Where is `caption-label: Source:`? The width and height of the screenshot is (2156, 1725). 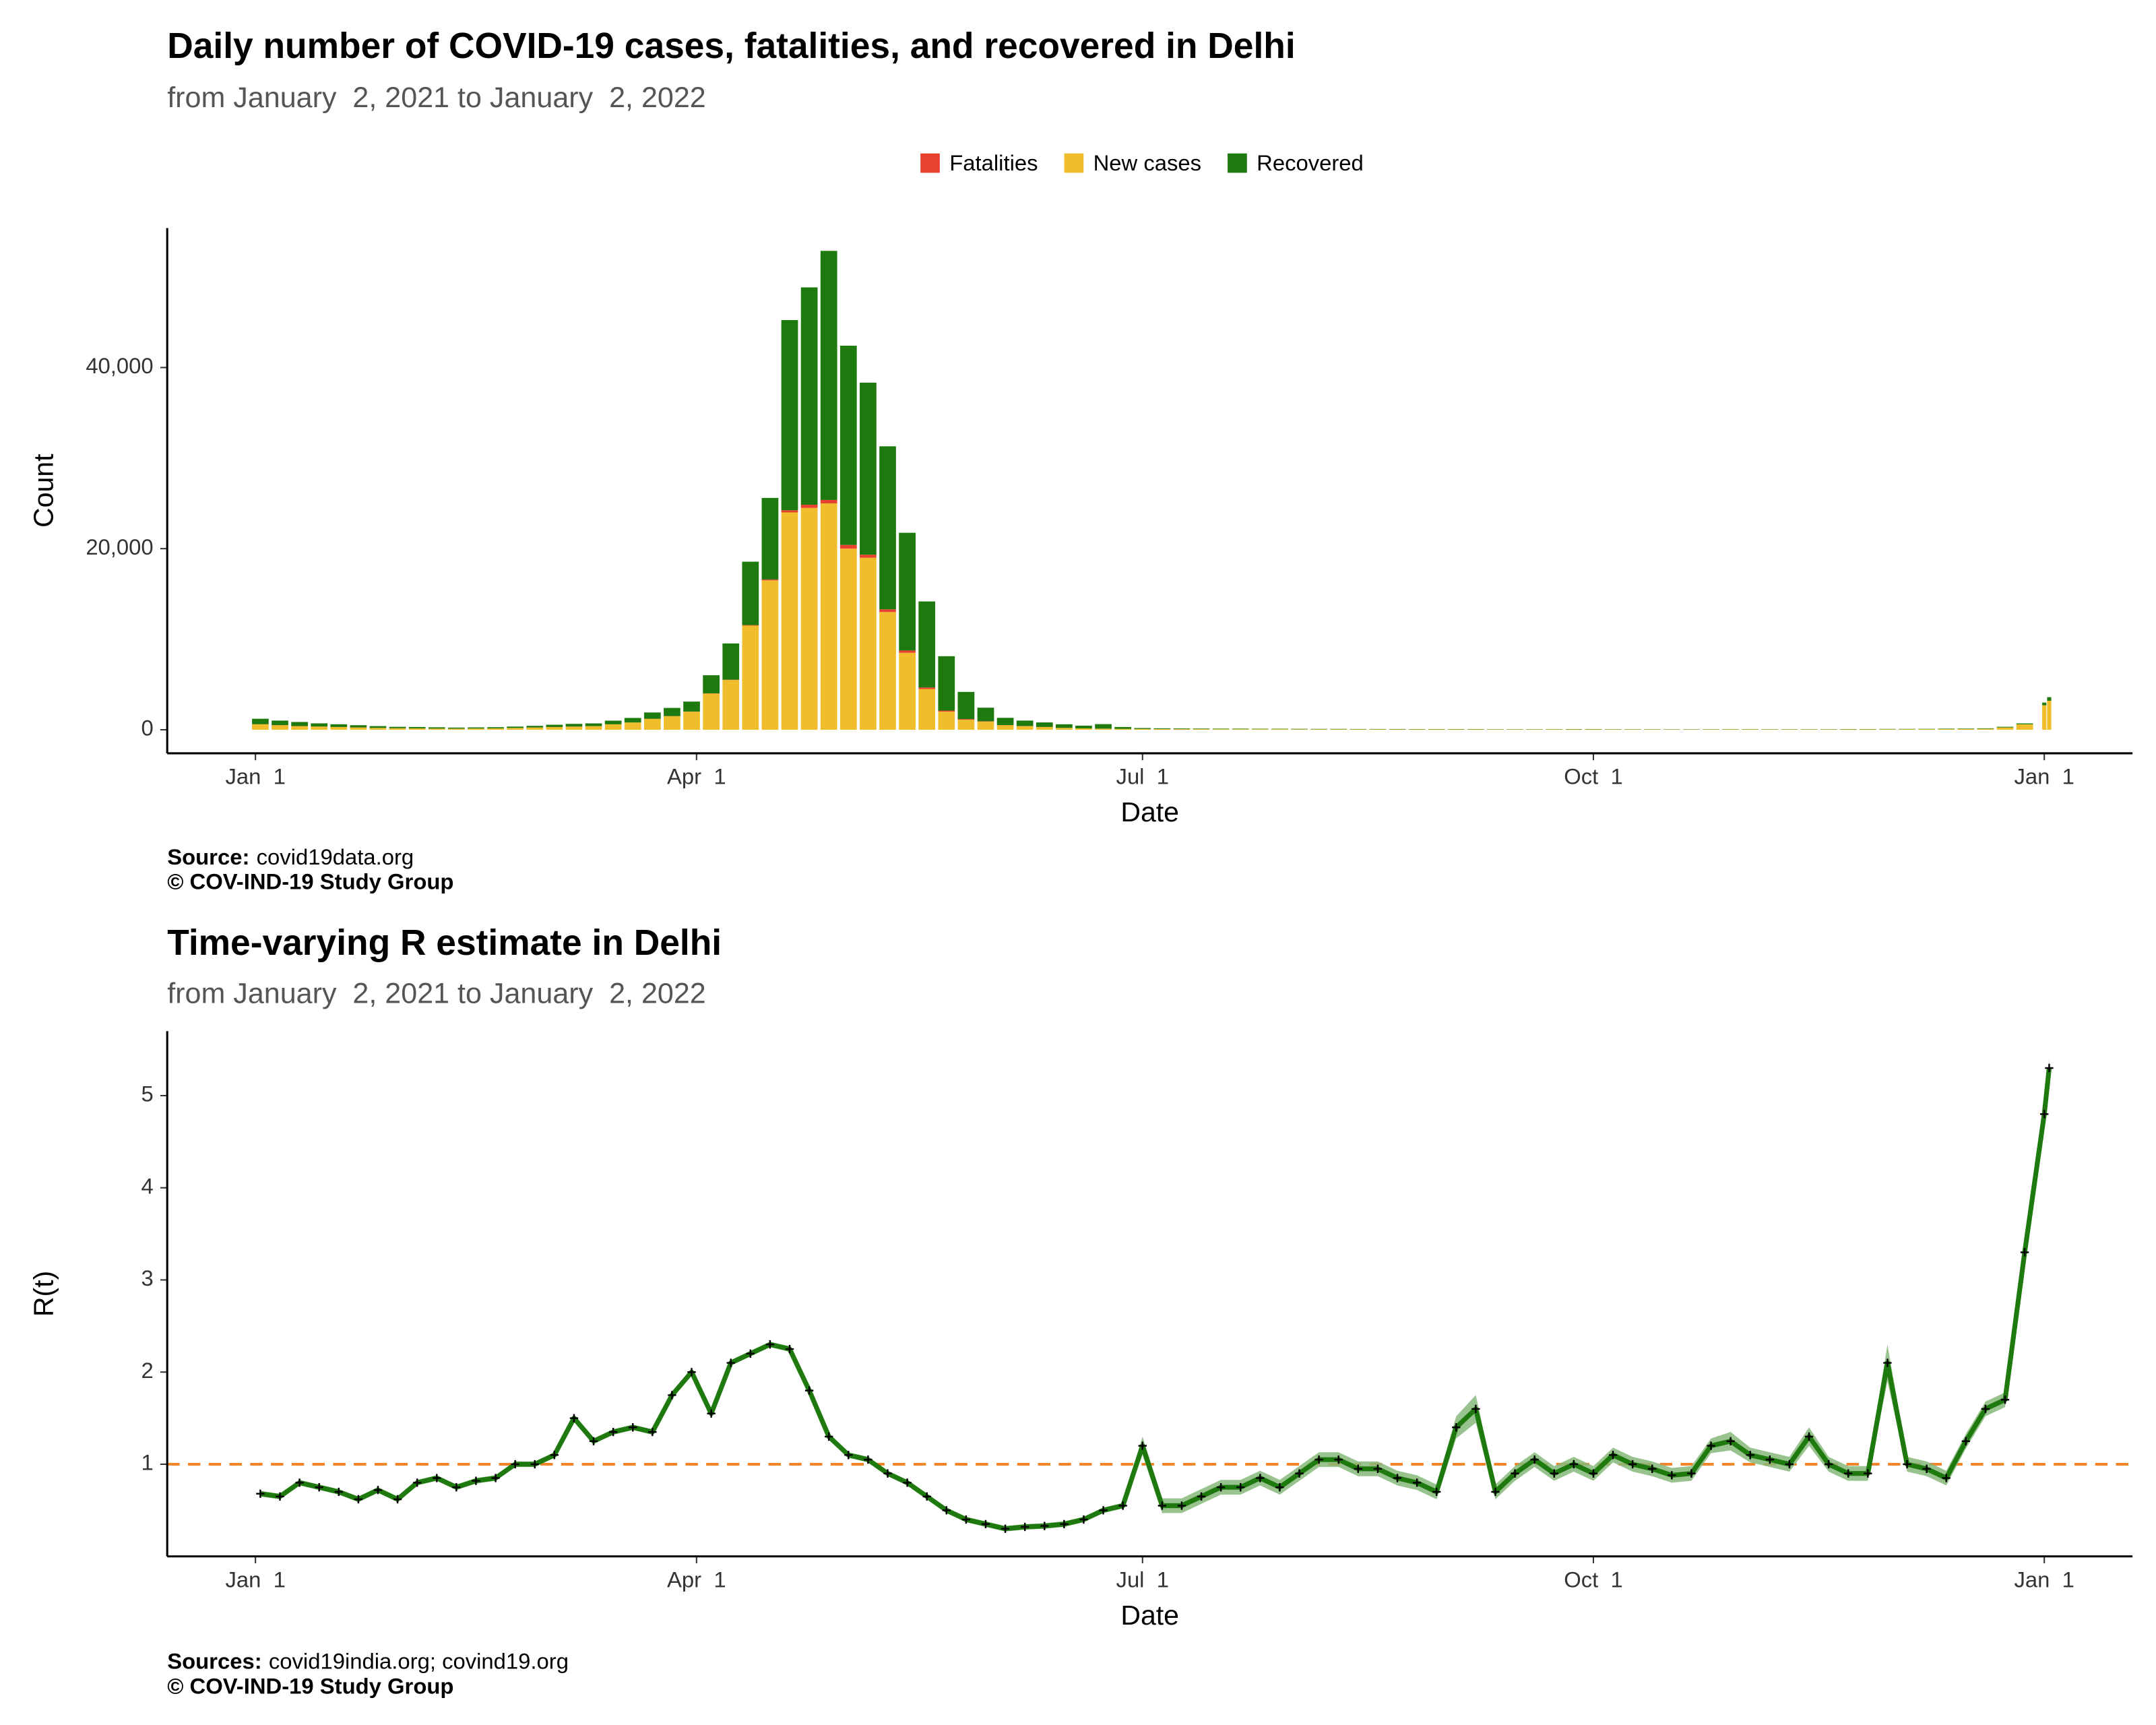
caption-label: Source: is located at coordinates (208, 856).